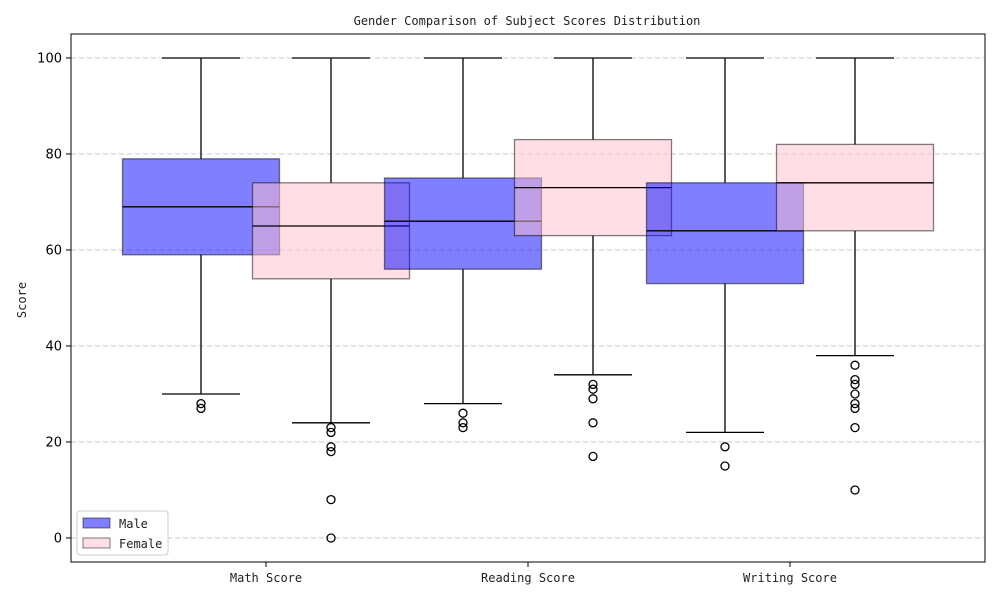 The width and height of the screenshot is (1000, 600). I want to click on x-tick-label: Reading Score, so click(528, 578).